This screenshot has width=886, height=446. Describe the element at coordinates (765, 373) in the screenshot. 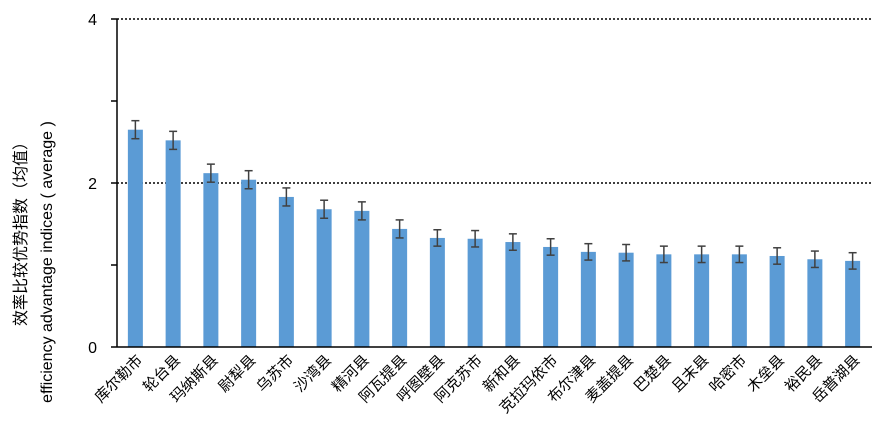

I see `x-tick-label: 木垒县` at that location.